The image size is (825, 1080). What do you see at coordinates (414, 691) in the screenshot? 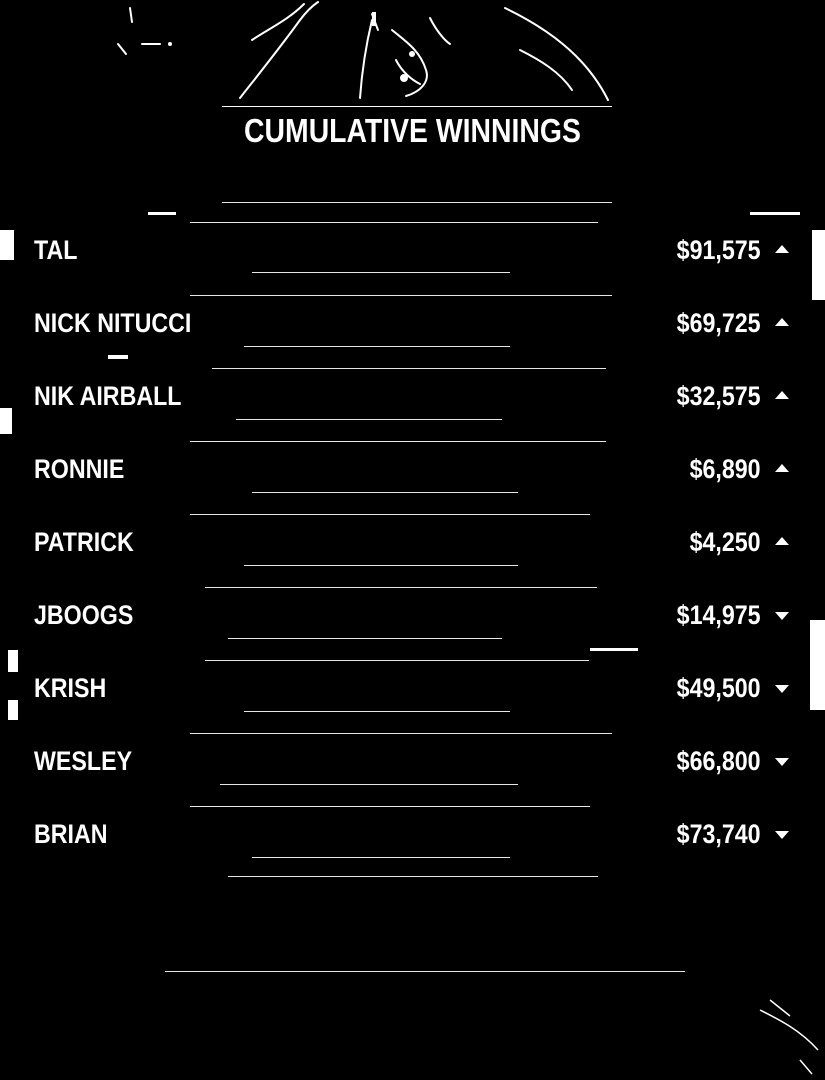
I see `leaderboard-row: KRISH $49,500` at bounding box center [414, 691].